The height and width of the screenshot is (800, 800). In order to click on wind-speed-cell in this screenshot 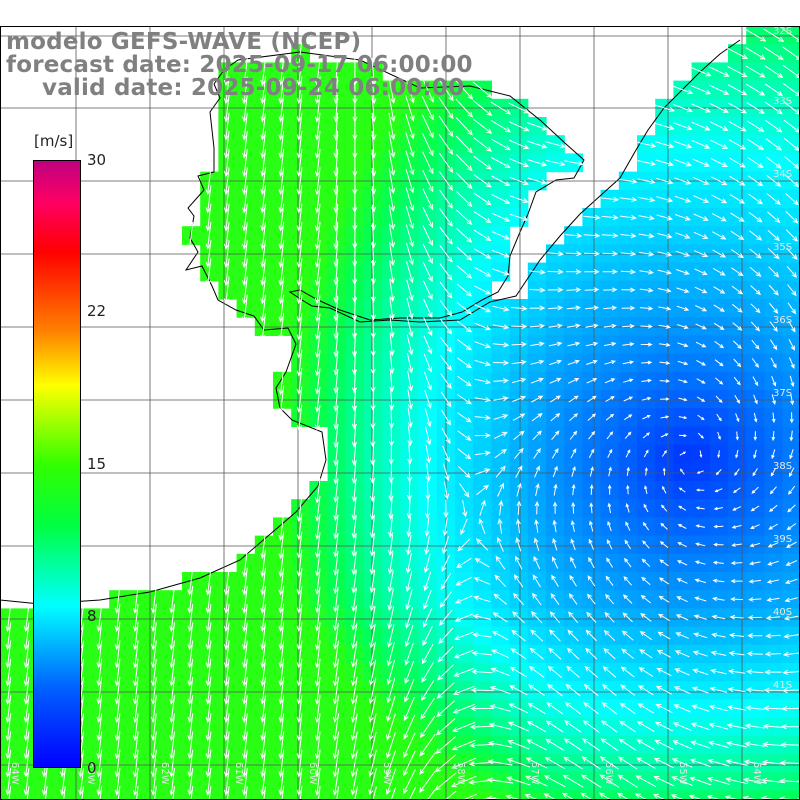, I will do `click(391, 795)`.